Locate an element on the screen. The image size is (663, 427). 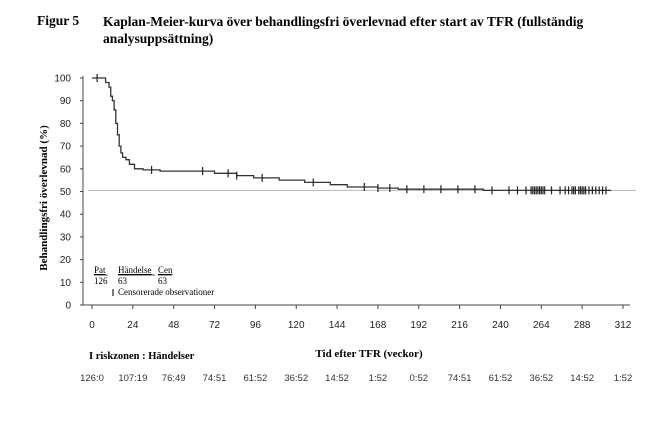
legend-header: Händelse is located at coordinates (135, 270).